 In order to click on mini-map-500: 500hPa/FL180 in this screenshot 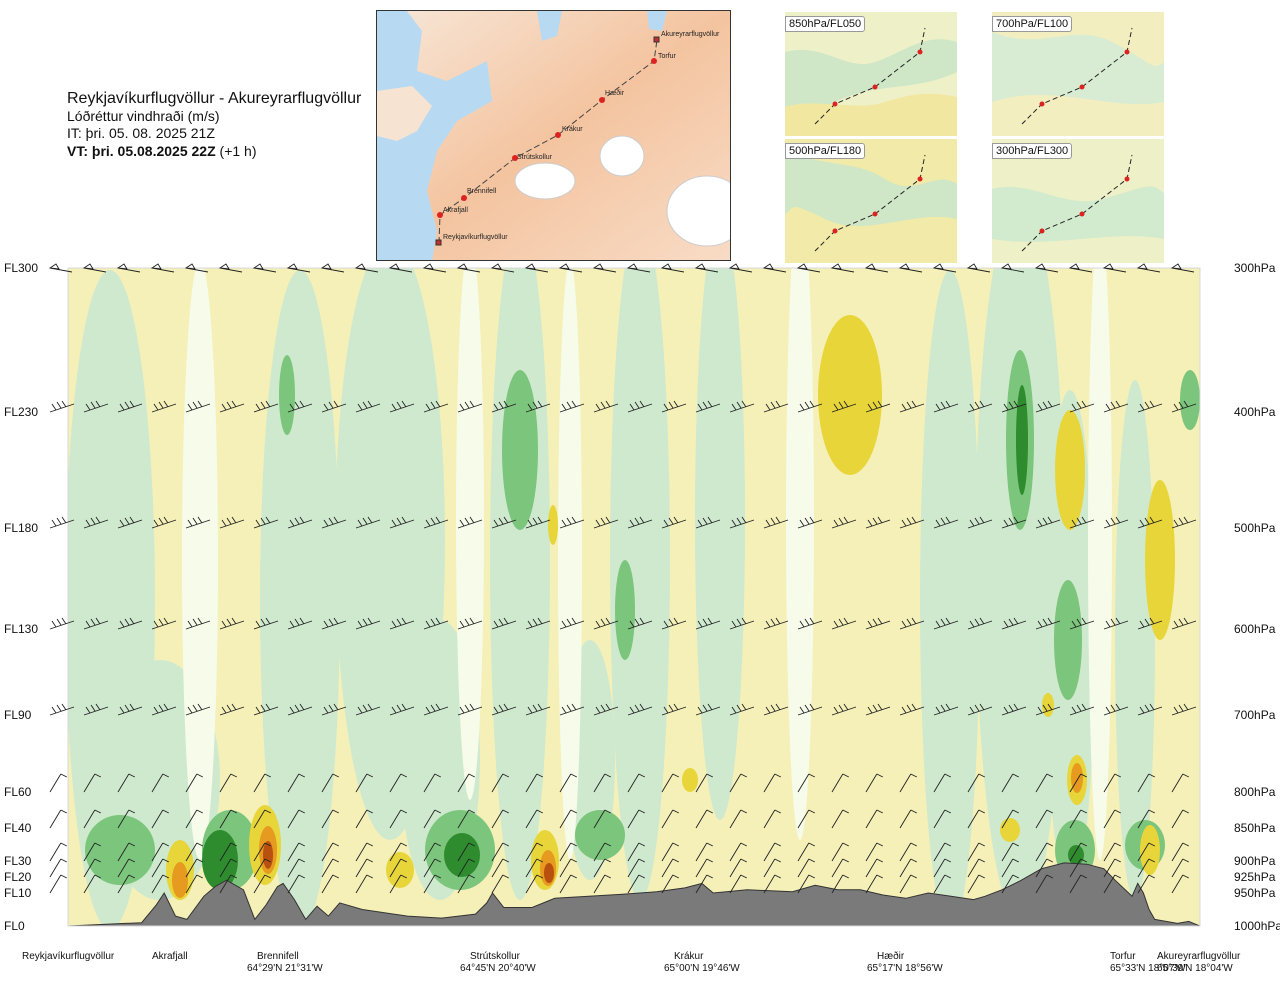, I will do `click(871, 201)`.